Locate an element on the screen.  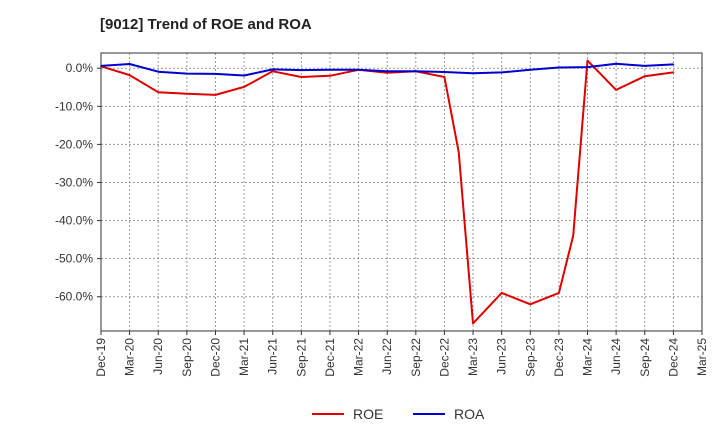
x-tick-label: Mar-20 is located at coordinates (130, 357).